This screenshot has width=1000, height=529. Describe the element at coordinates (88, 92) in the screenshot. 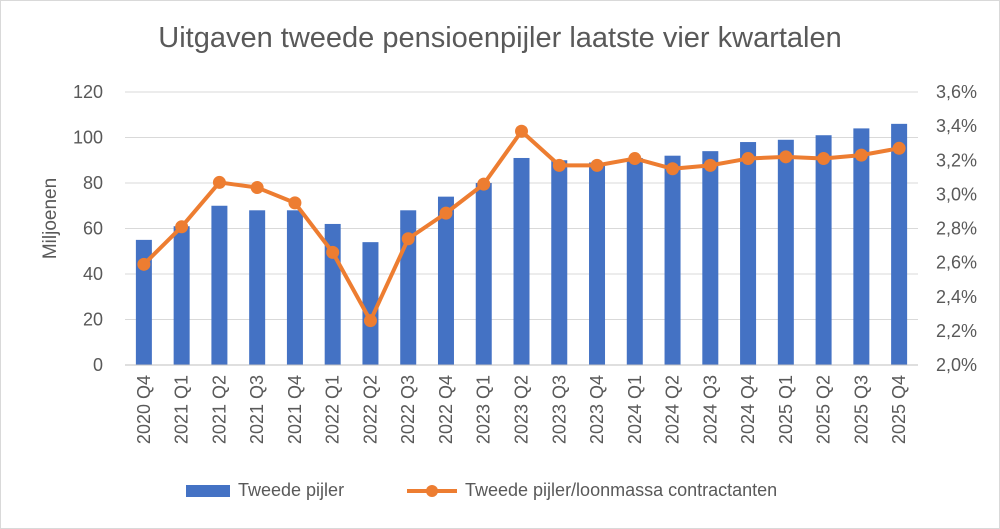

I see `y-tick-label: 120` at that location.